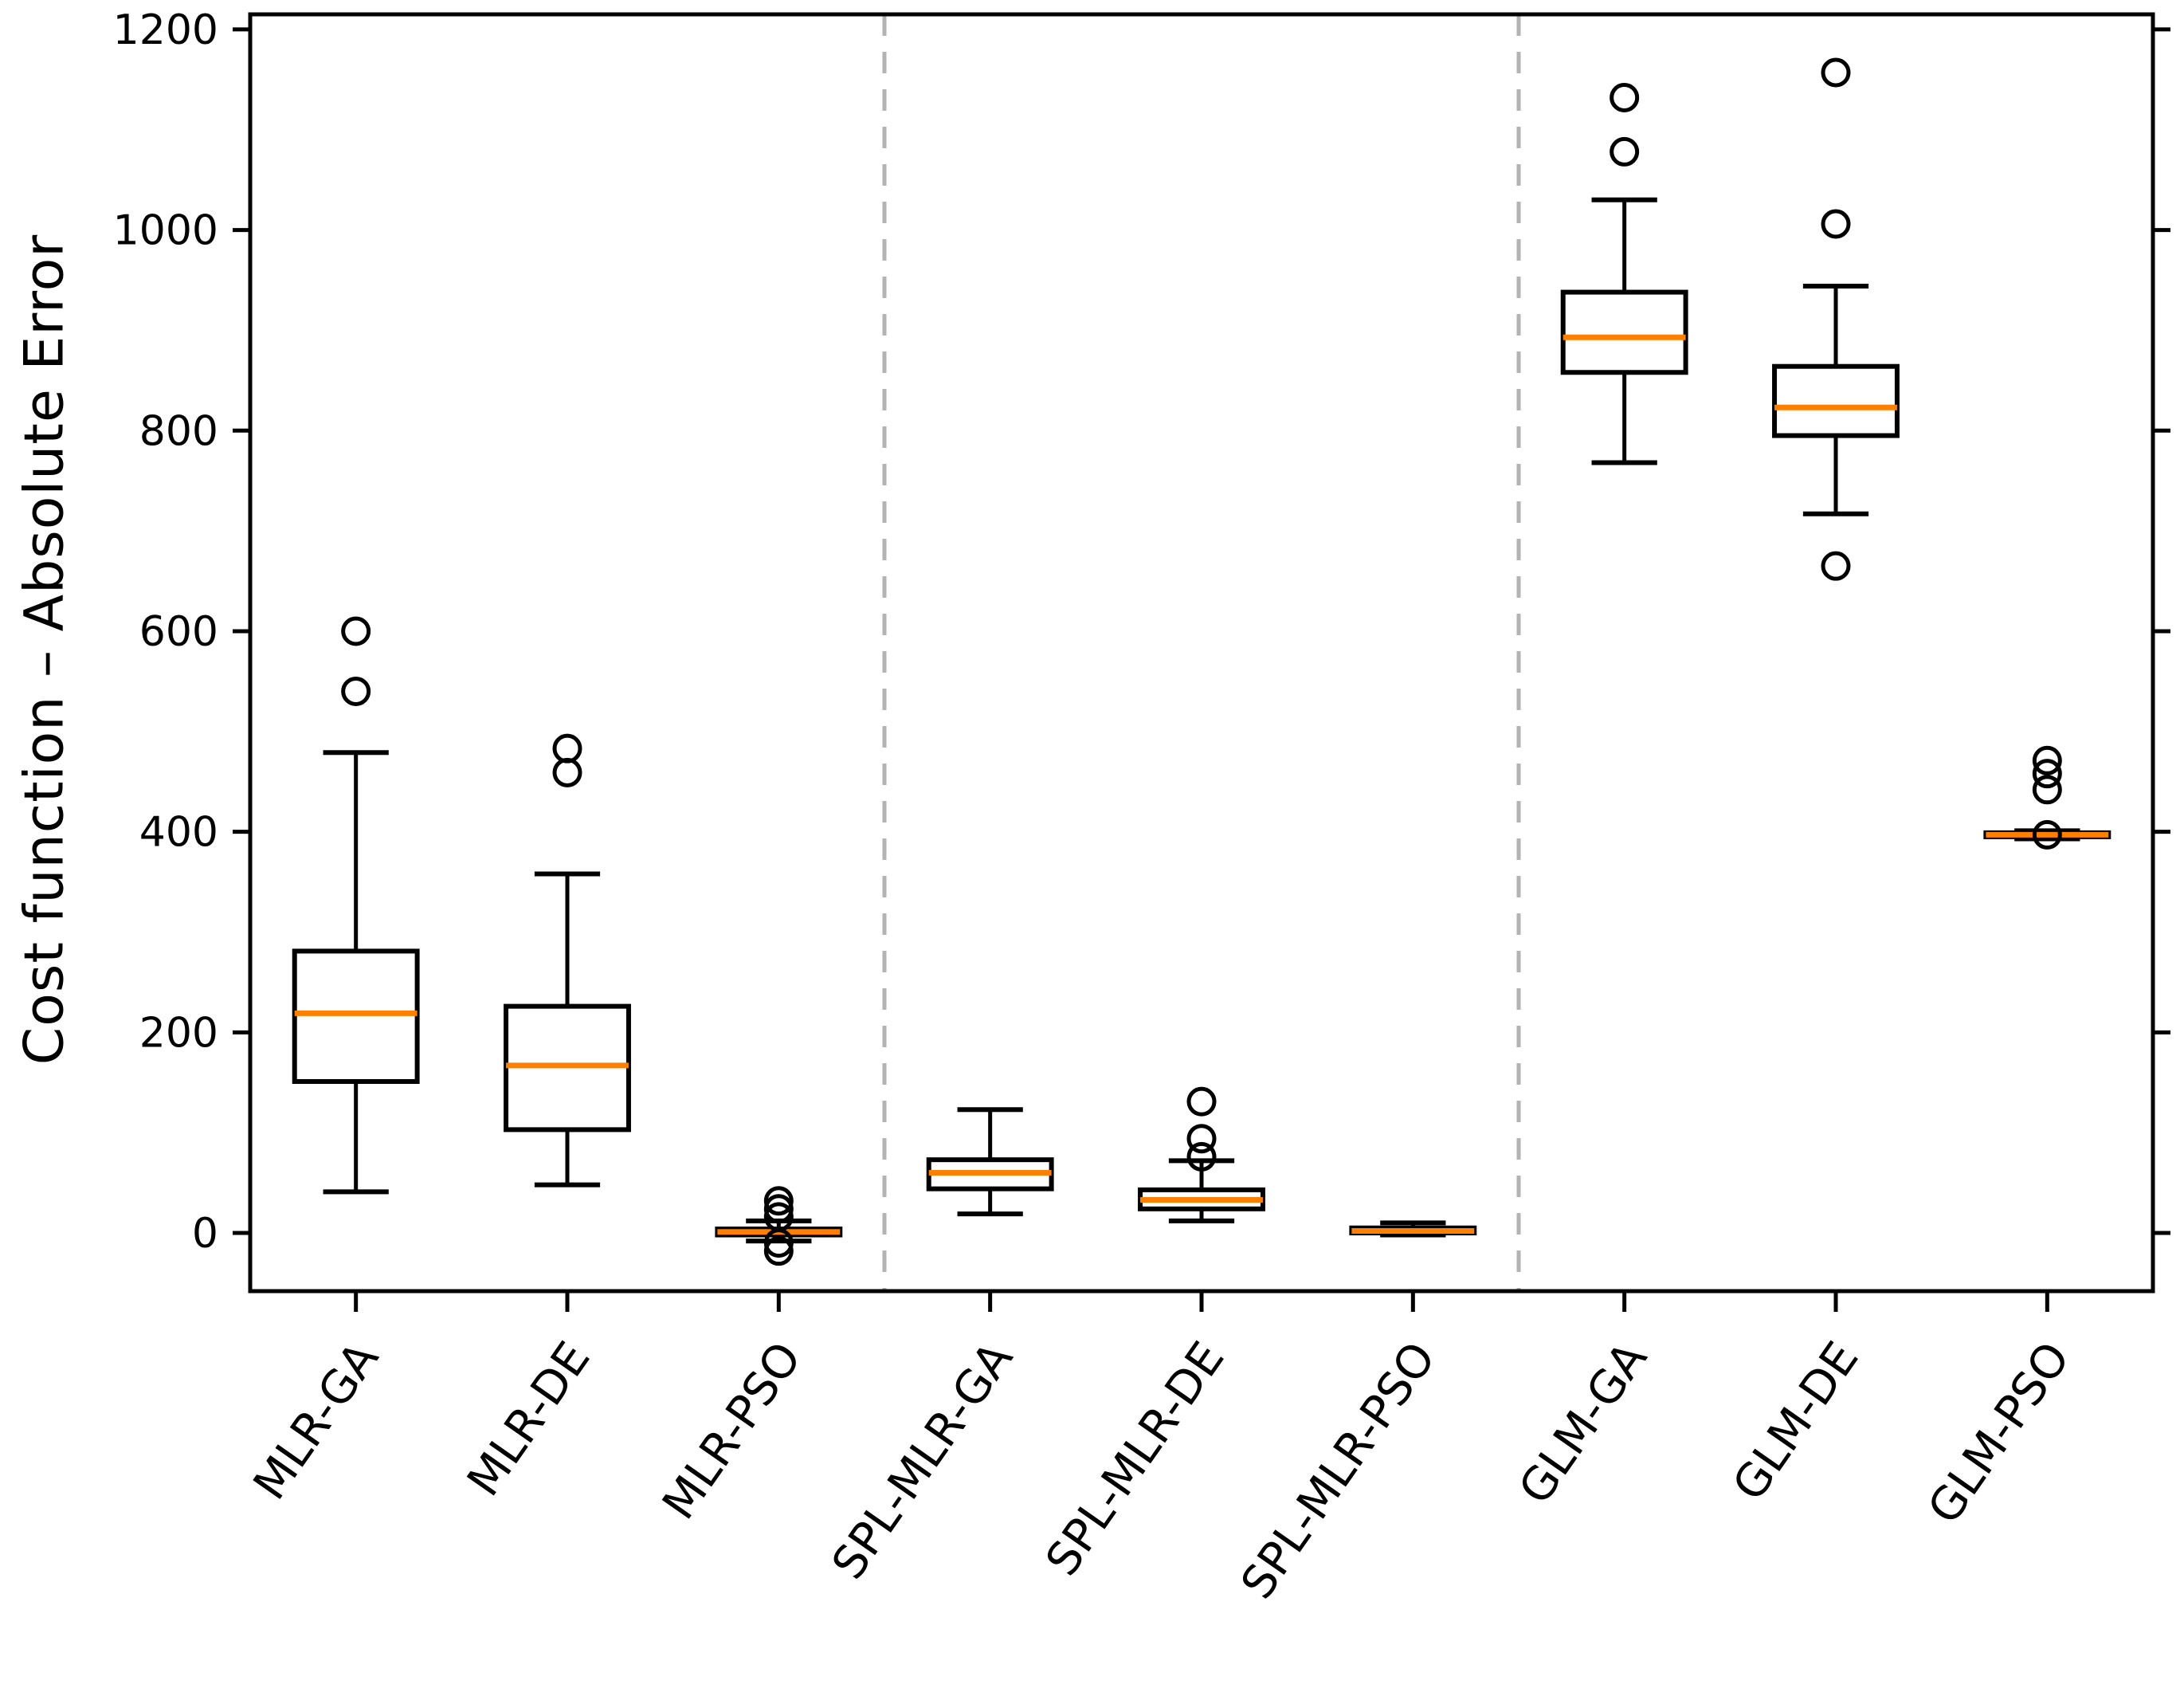 This screenshot has width=2184, height=1696. Describe the element at coordinates (178, 632) in the screenshot. I see `y-tick-label: 600` at that location.